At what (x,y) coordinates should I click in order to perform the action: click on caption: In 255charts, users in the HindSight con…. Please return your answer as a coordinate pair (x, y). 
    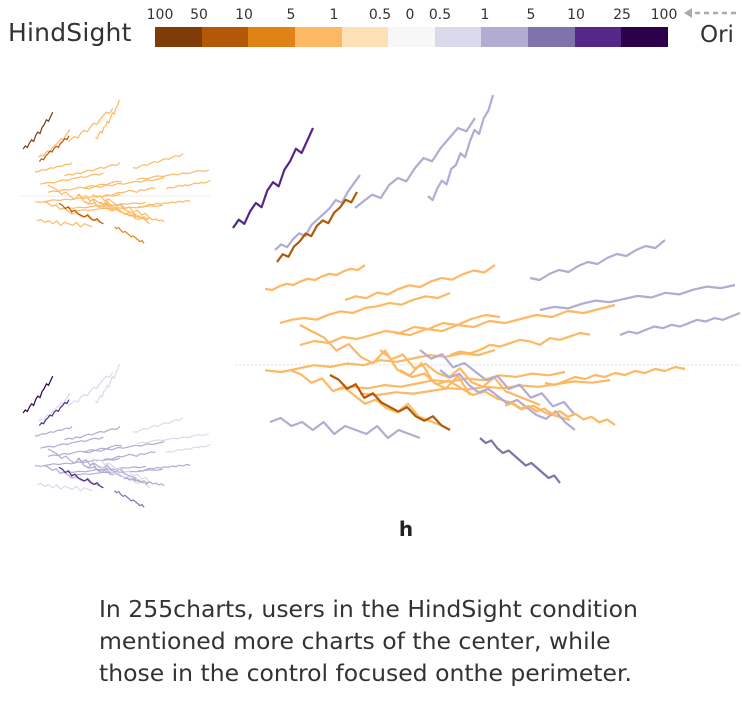
    Looking at the image, I should click on (368, 641).